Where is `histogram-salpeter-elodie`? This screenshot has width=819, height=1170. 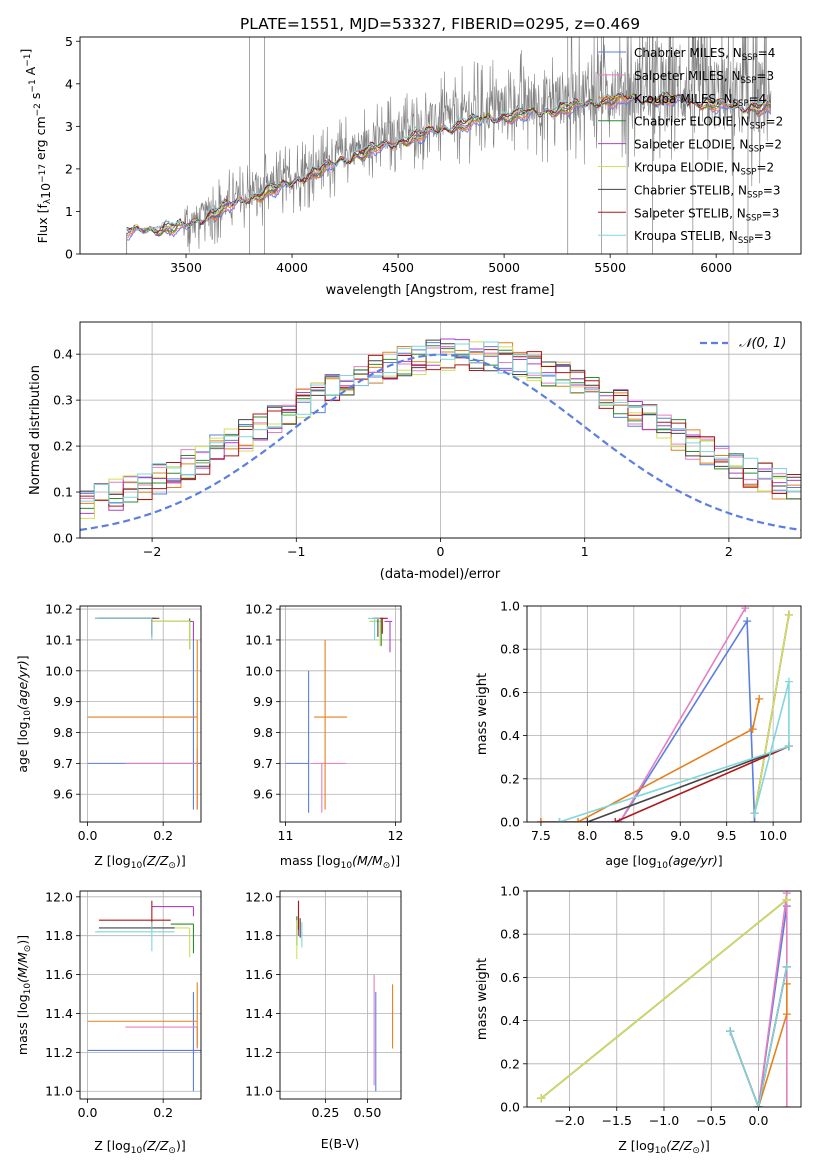 histogram-salpeter-elodie is located at coordinates (440, 426).